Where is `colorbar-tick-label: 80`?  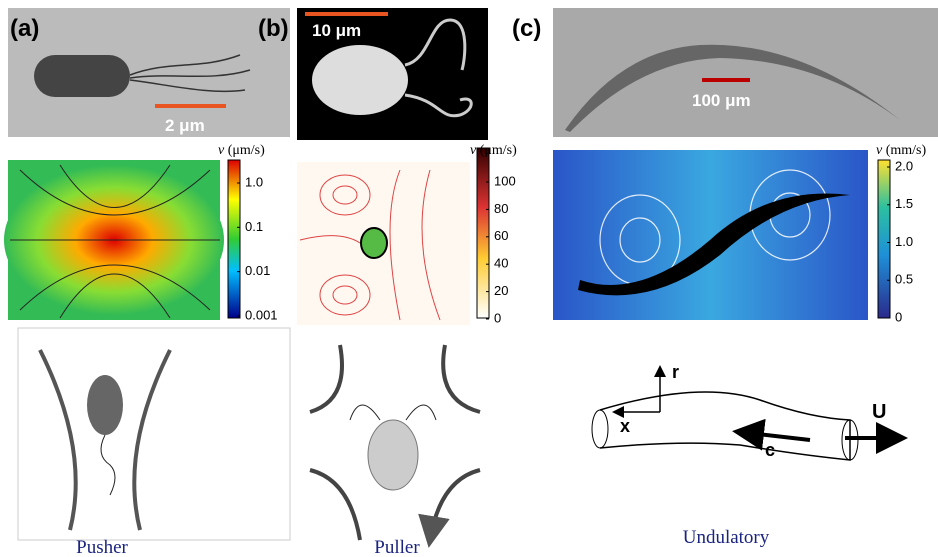
colorbar-tick-label: 80 is located at coordinates (501, 208).